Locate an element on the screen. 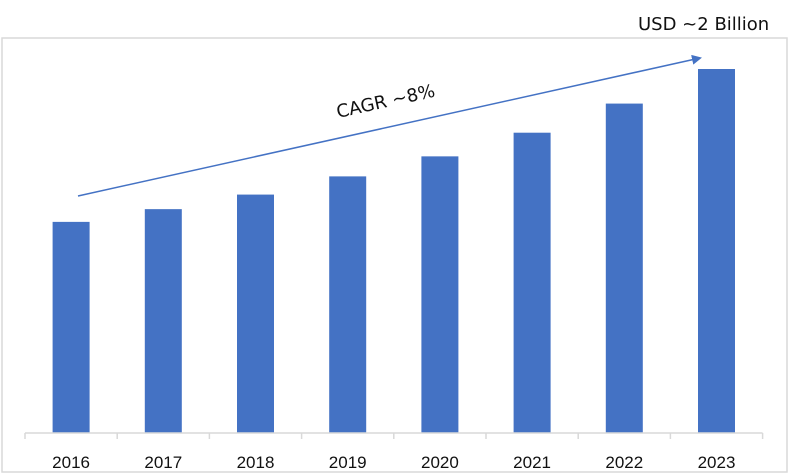 The height and width of the screenshot is (476, 800). bar-2019 is located at coordinates (348, 304).